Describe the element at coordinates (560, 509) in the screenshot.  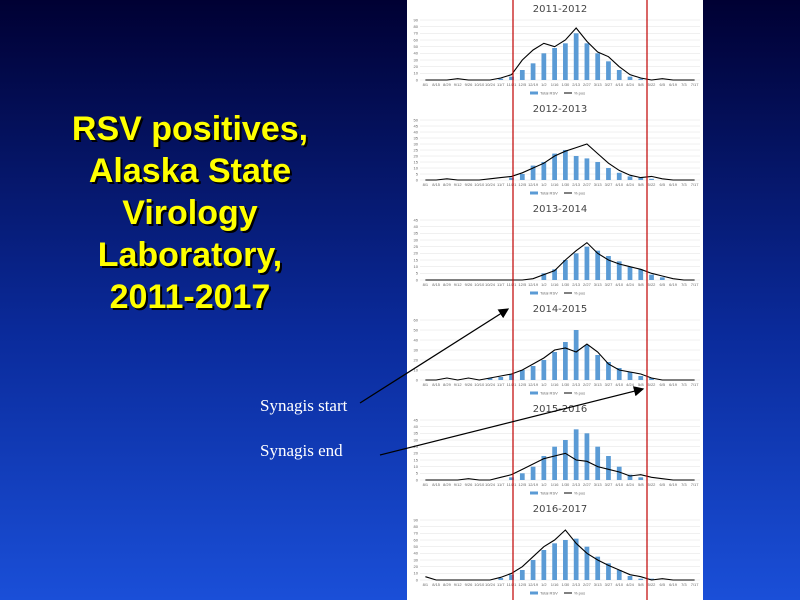
I see `chart-title: 2016-2017` at that location.